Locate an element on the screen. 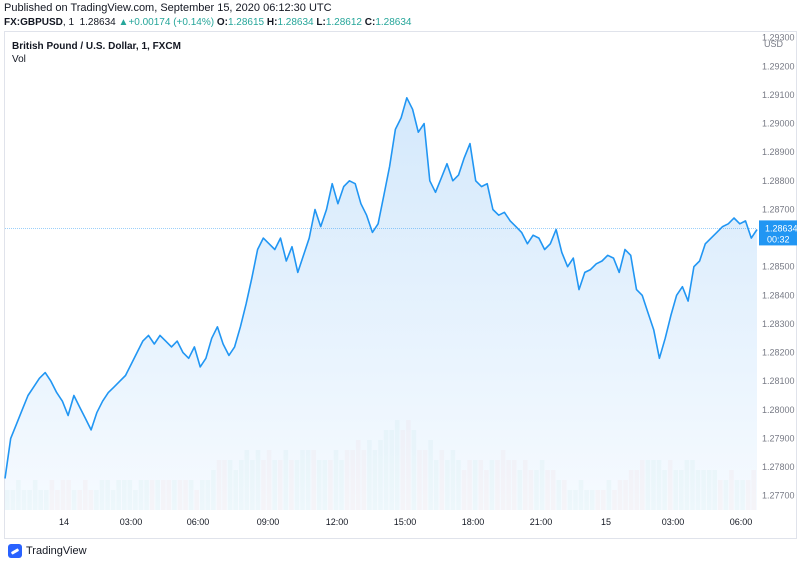 The height and width of the screenshot is (561, 800). x-tick-label: 15 is located at coordinates (606, 522).